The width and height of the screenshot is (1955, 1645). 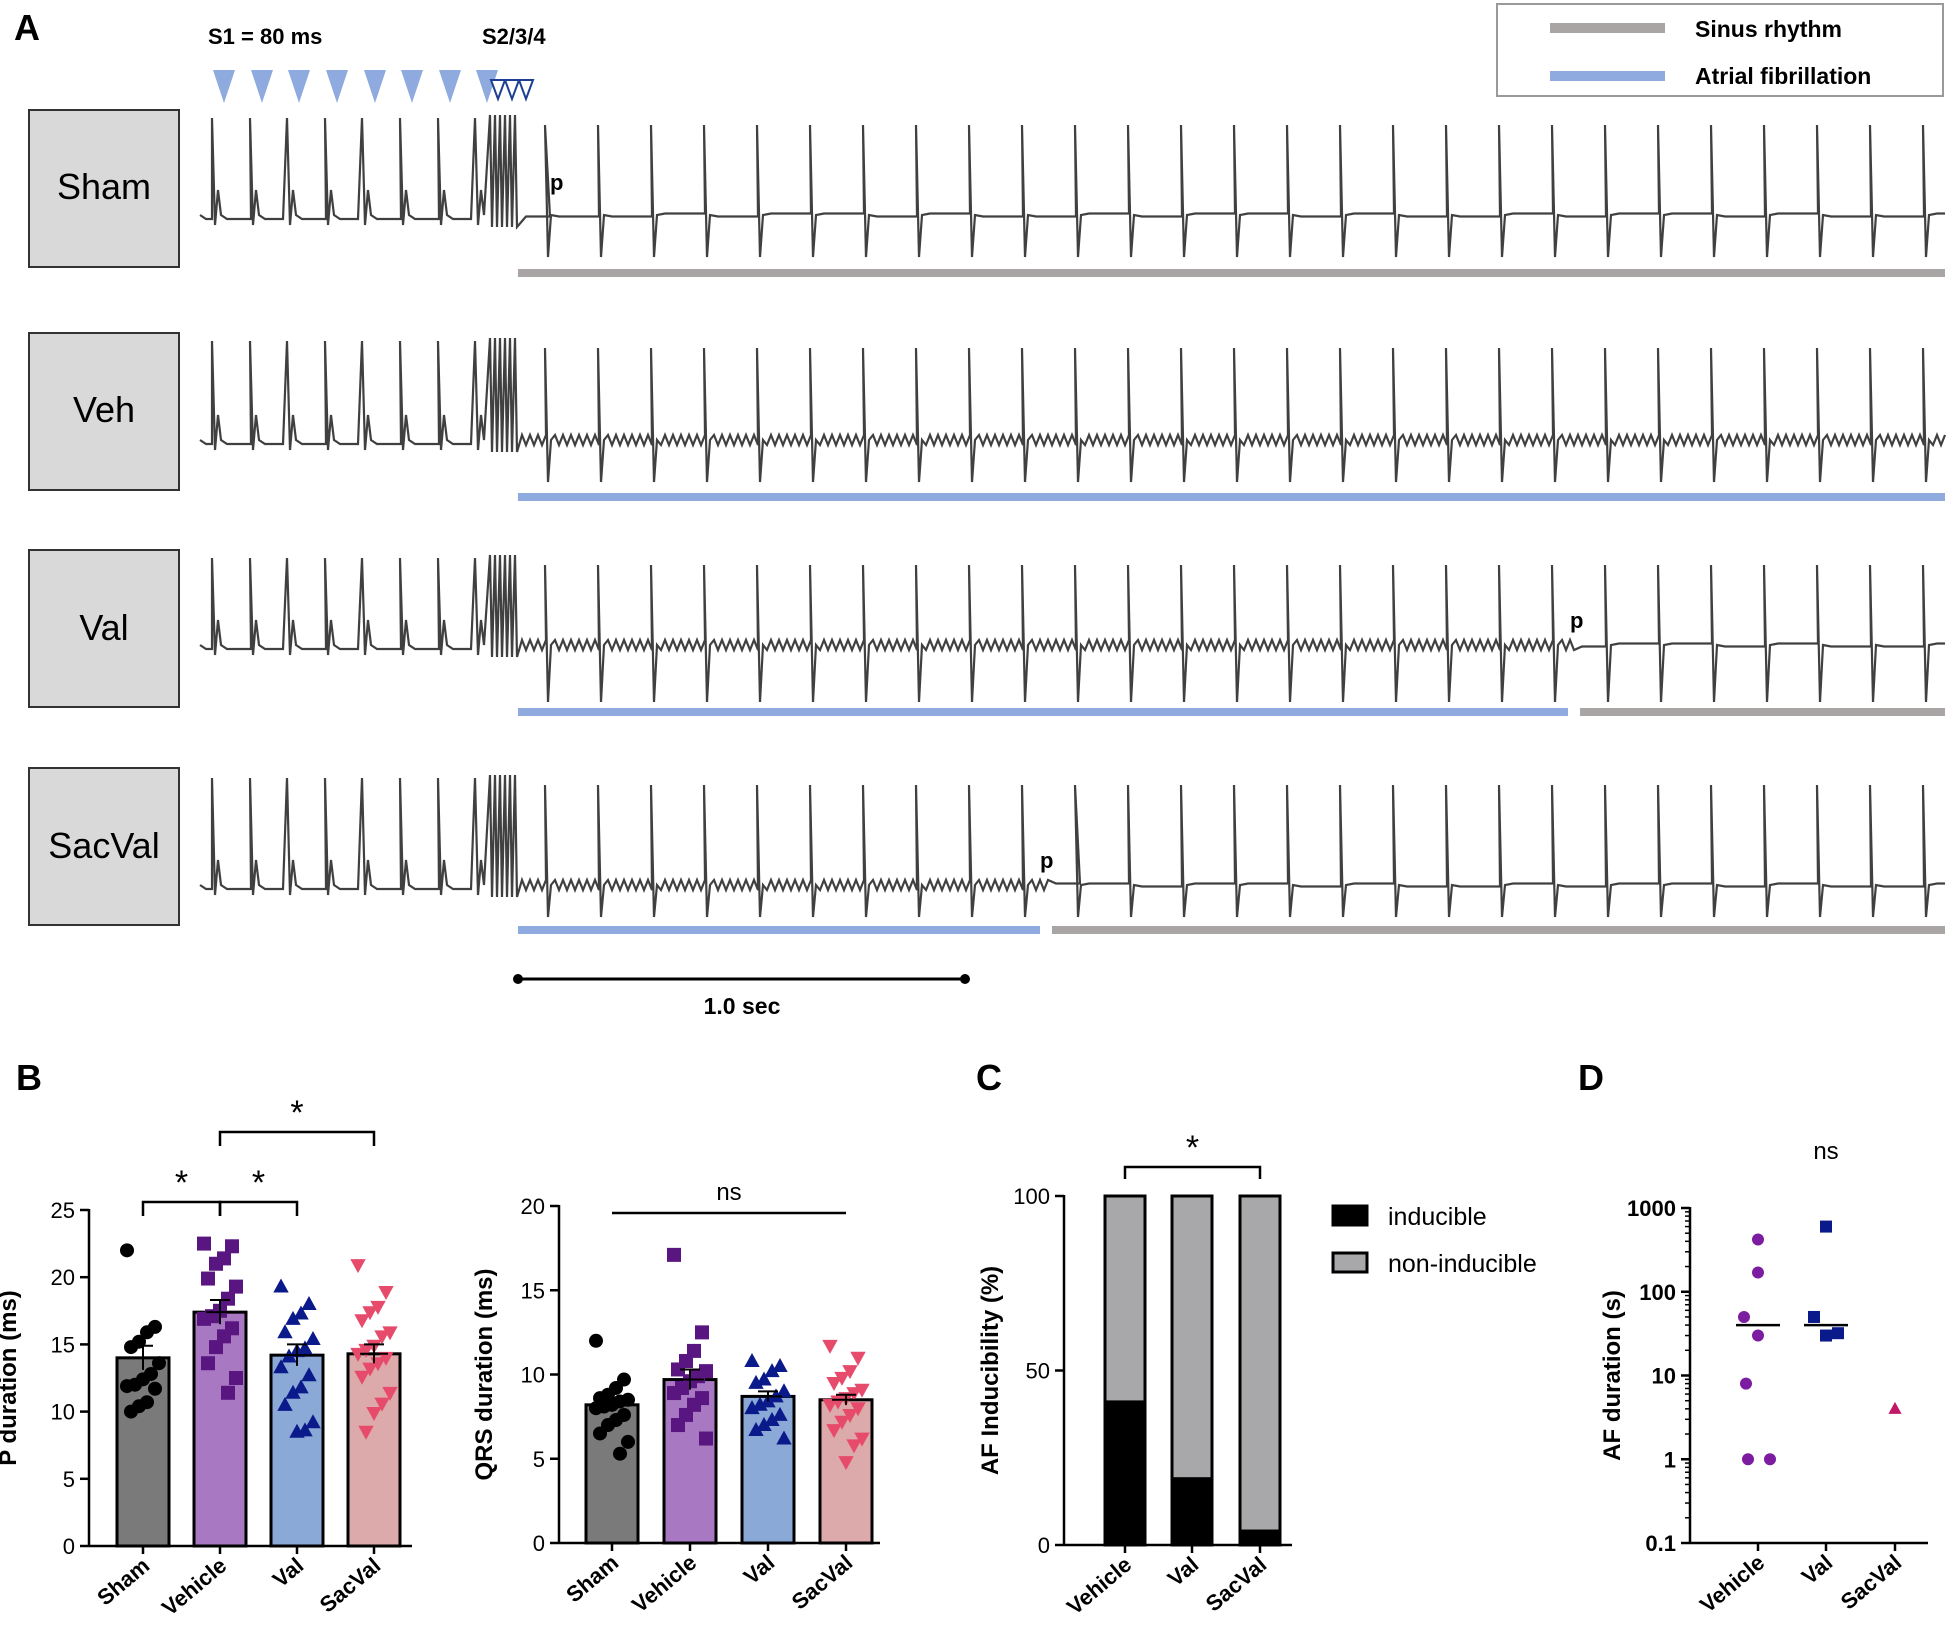 What do you see at coordinates (1046, 860) in the screenshot?
I see `p-wave-label-sacval: p` at bounding box center [1046, 860].